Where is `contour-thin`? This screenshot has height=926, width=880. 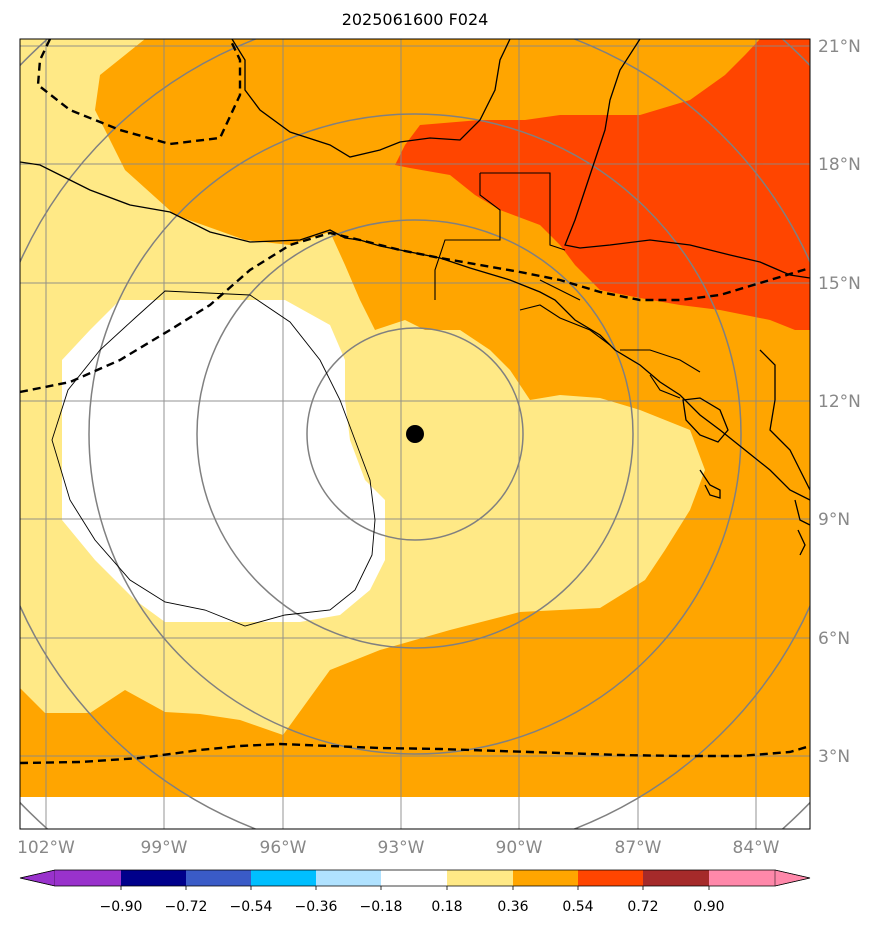
contour-thin is located at coordinates (213, 458).